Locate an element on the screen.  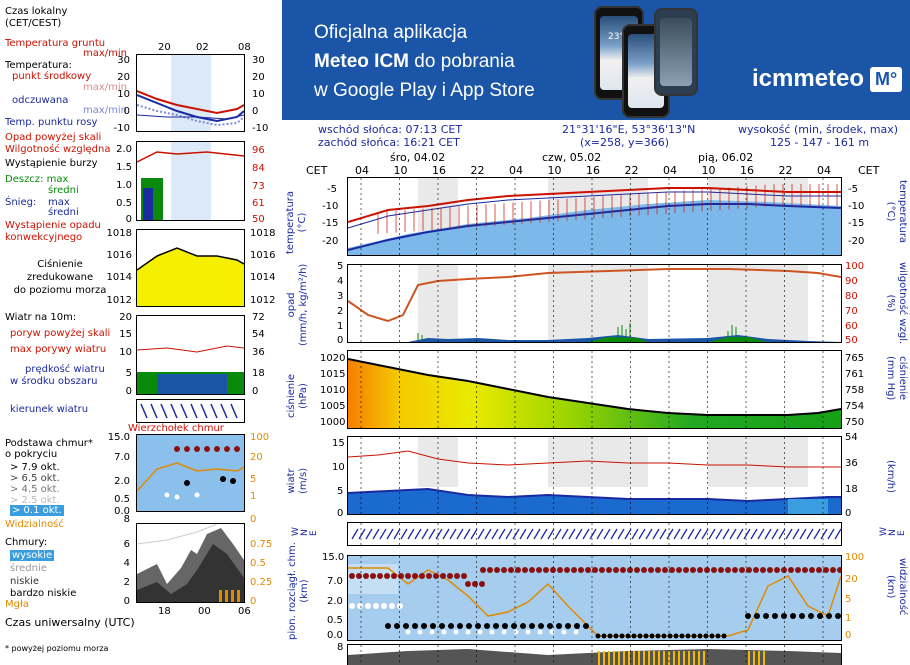
gust-above-label: poryw powyżej skali is located at coordinates (60, 333).